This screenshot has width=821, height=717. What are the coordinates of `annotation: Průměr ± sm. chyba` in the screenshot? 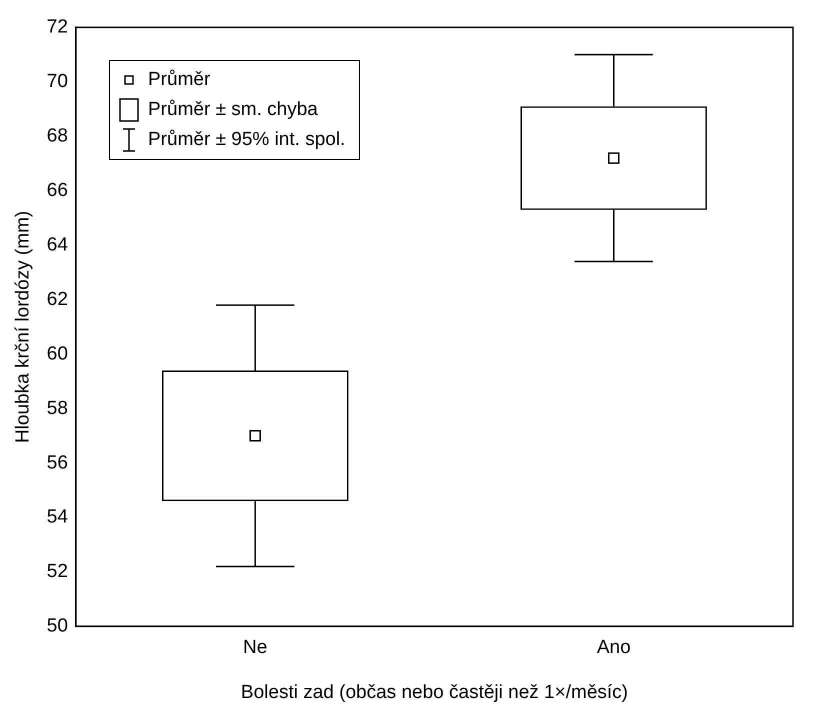 It's located at (233, 110).